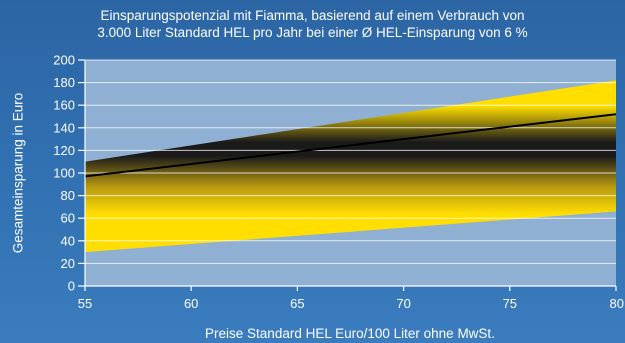 Image resolution: width=625 pixels, height=343 pixels. What do you see at coordinates (68, 240) in the screenshot?
I see `y-tick-label-40: 40` at bounding box center [68, 240].